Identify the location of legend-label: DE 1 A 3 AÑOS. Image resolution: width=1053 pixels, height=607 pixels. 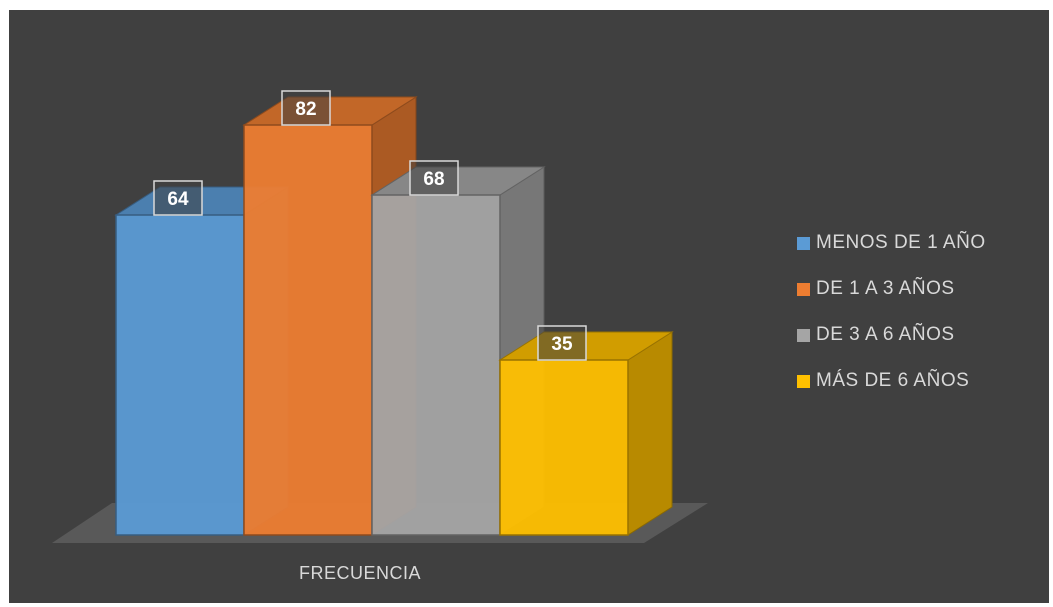
(885, 289).